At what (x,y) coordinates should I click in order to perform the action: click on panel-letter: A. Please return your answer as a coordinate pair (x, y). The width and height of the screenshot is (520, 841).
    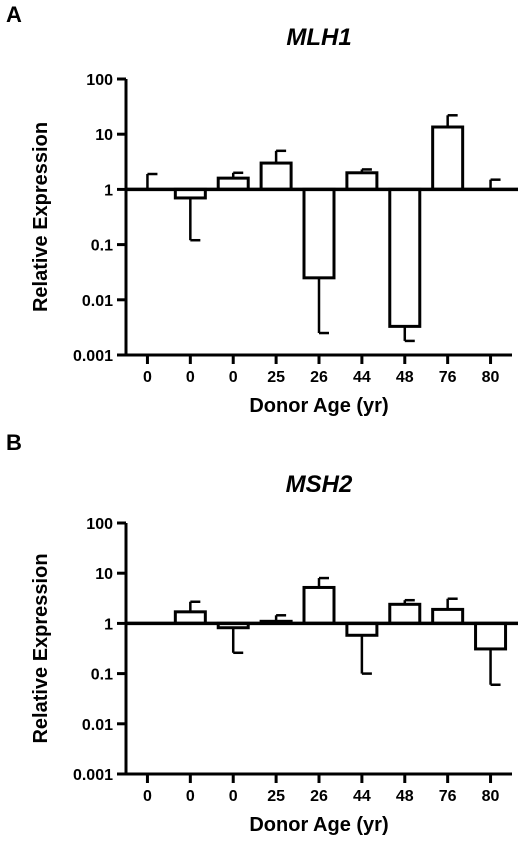
    Looking at the image, I should click on (14, 14).